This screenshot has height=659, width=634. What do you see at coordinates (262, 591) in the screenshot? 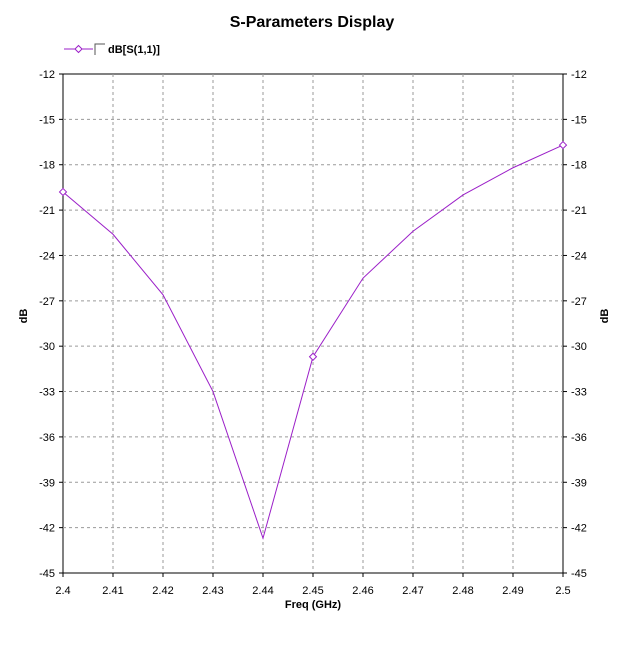
I see `x-tick-label: 2.44` at bounding box center [262, 591].